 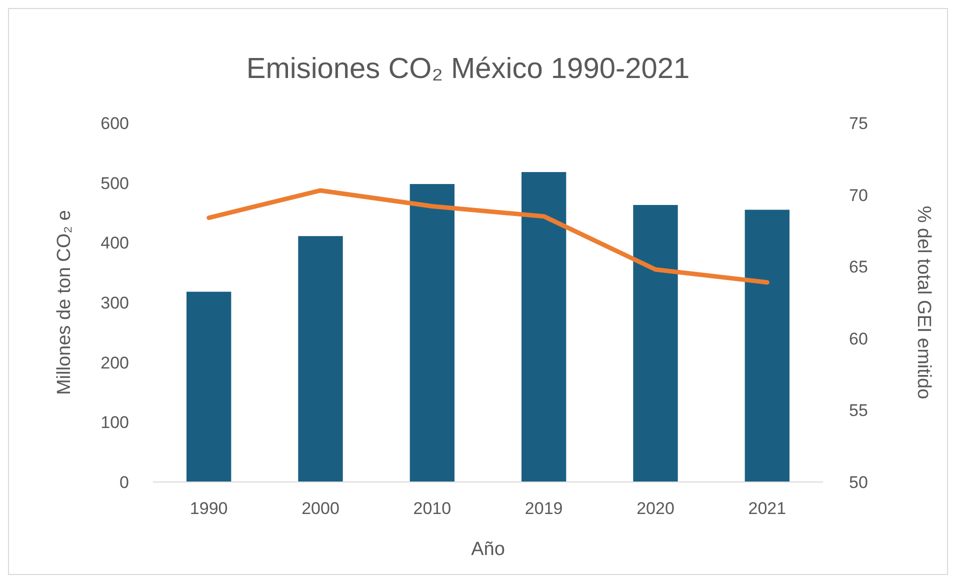 I want to click on y2-tick-label: 70, so click(x=858, y=195).